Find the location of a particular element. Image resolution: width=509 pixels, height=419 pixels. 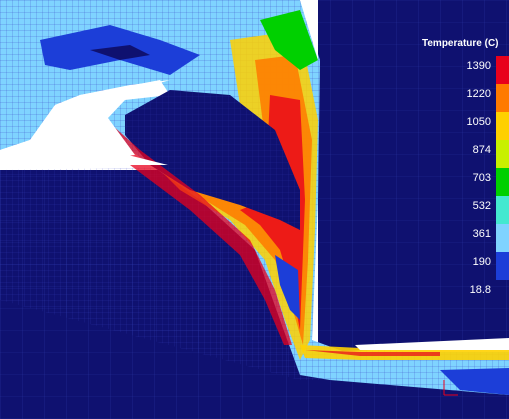

legend-label: 703 is located at coordinates (481, 178).